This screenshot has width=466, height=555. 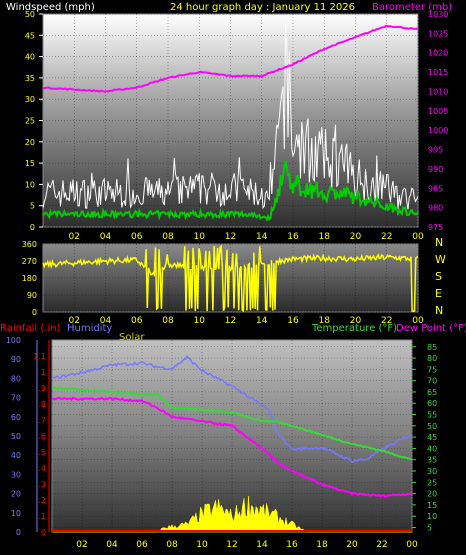 What do you see at coordinates (29, 244) in the screenshot?
I see `direction-y-tick: 360` at bounding box center [29, 244].